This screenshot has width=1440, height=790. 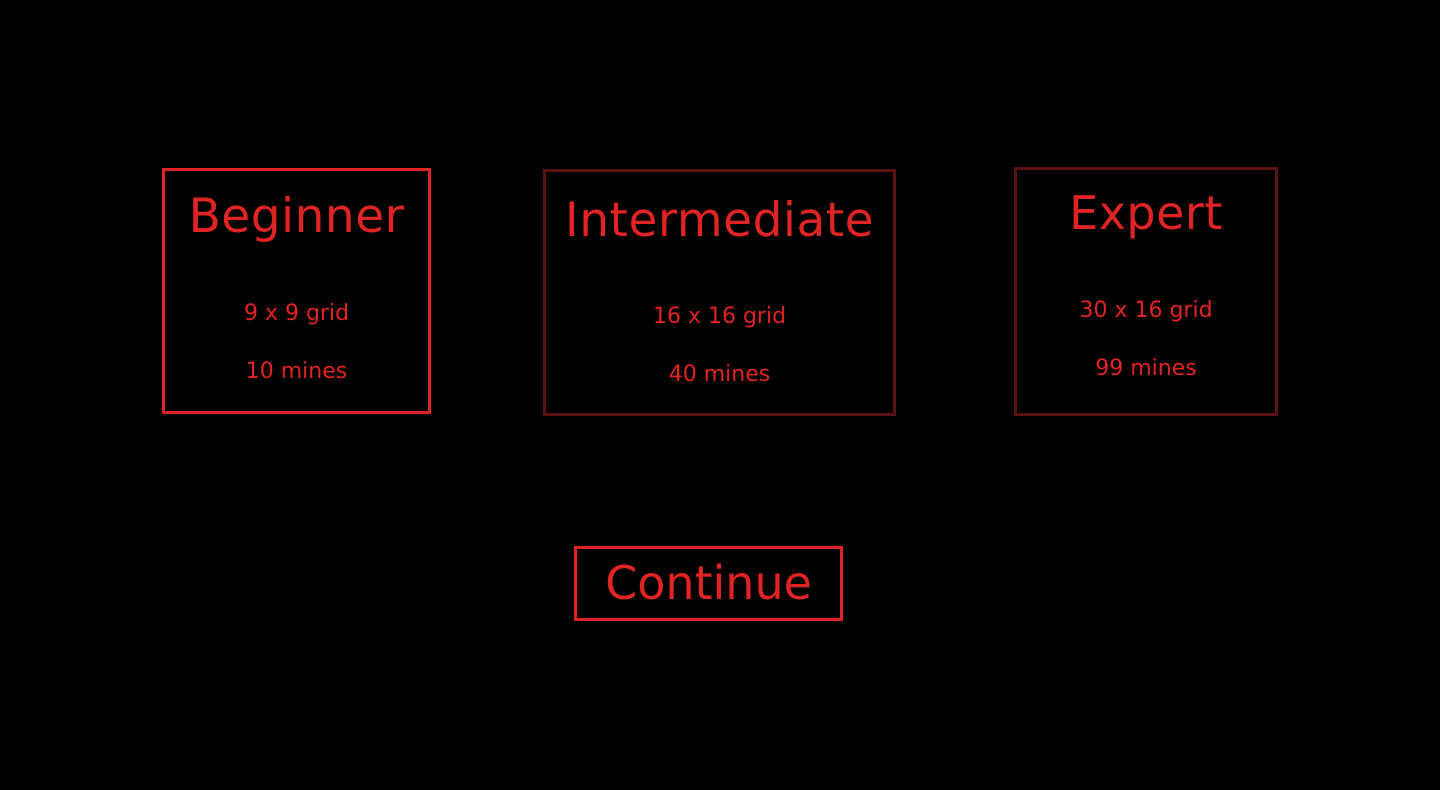 I want to click on difficulty-card-beginner: Beginner 9 x 9 grid 10 mines, so click(x=296, y=291).